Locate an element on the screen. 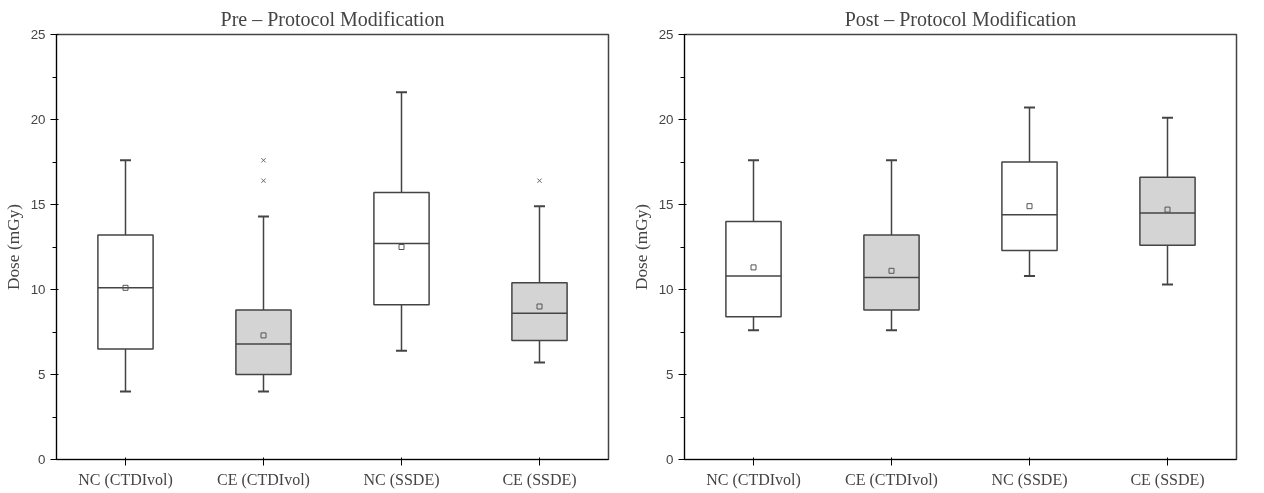 This screenshot has width=1264, height=493. chart-title: Post – Protocol Modification is located at coordinates (960, 18).